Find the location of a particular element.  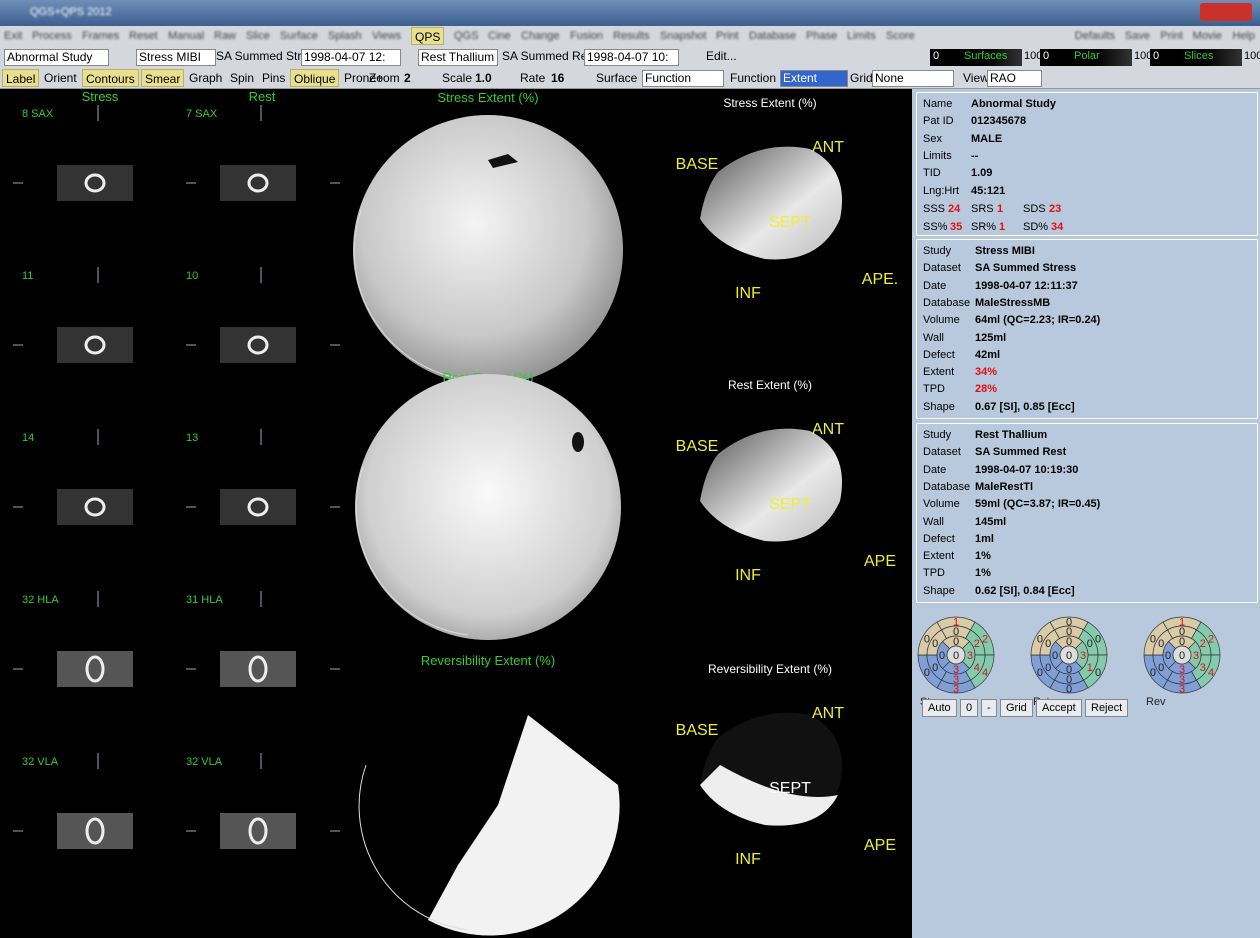

menu-item: Cine is located at coordinates (499, 36).